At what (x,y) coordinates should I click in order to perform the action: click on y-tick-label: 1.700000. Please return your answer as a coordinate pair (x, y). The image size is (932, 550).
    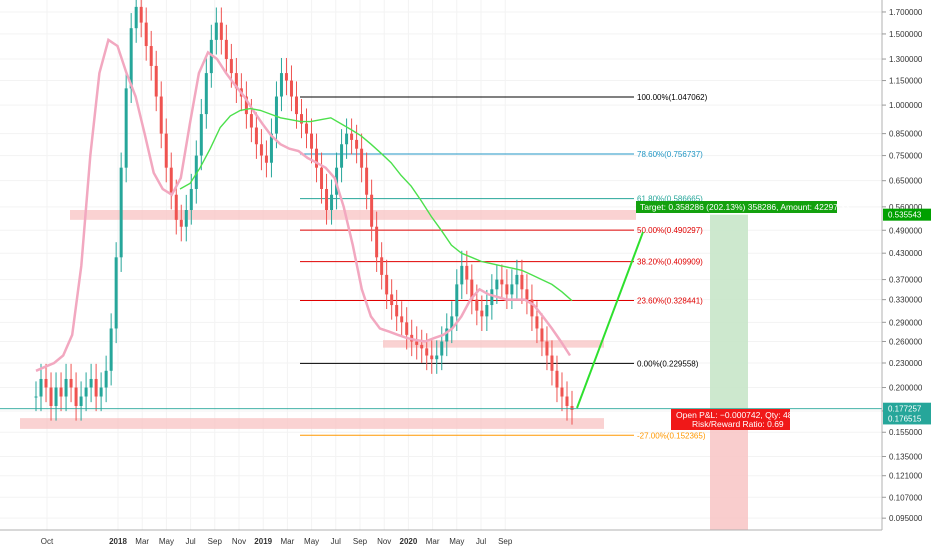
    Looking at the image, I should click on (906, 12).